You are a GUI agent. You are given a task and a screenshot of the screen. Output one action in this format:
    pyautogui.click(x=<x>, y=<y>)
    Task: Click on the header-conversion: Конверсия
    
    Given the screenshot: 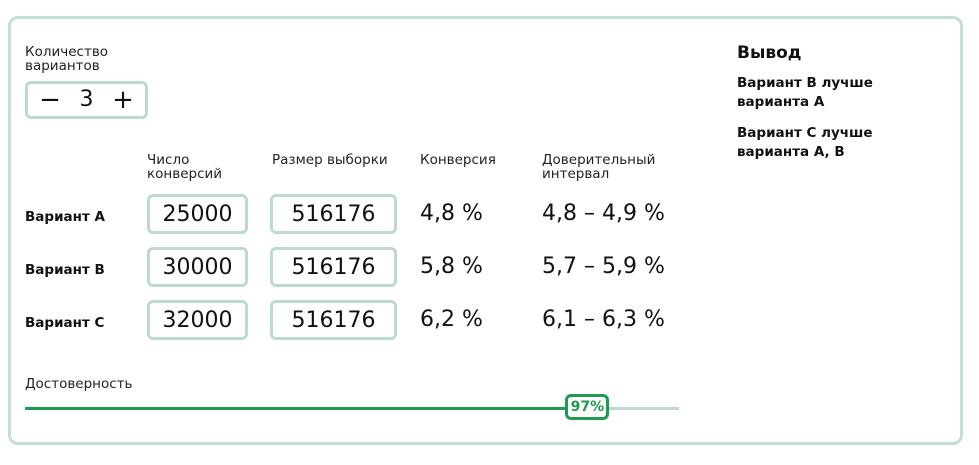 What is the action you would take?
    pyautogui.click(x=458, y=160)
    